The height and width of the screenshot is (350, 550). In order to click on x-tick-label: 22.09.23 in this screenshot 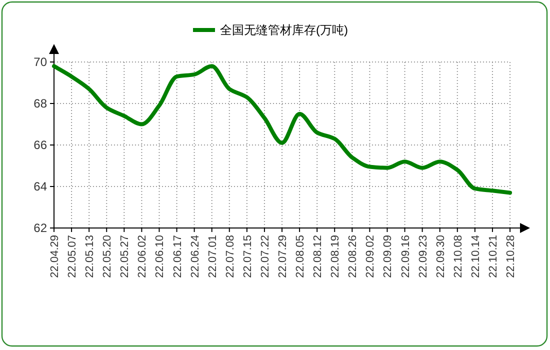, I will do `click(423, 256)`.